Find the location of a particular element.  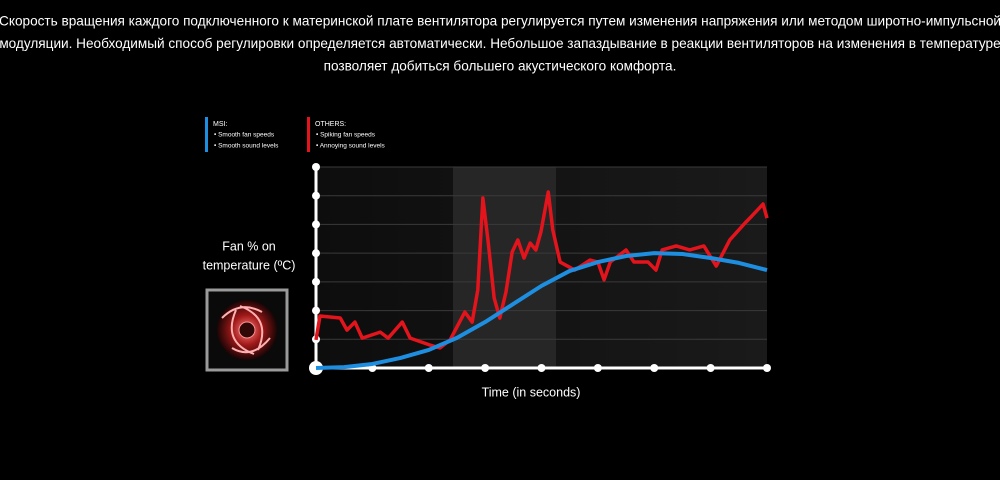

legend-note: • Annoying sound levels is located at coordinates (351, 146).